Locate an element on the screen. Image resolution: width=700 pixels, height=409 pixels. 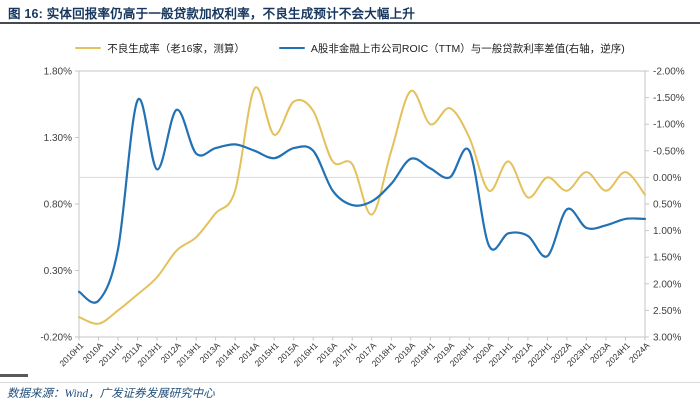
svg-text: 3.00% is located at coordinates (667, 338).